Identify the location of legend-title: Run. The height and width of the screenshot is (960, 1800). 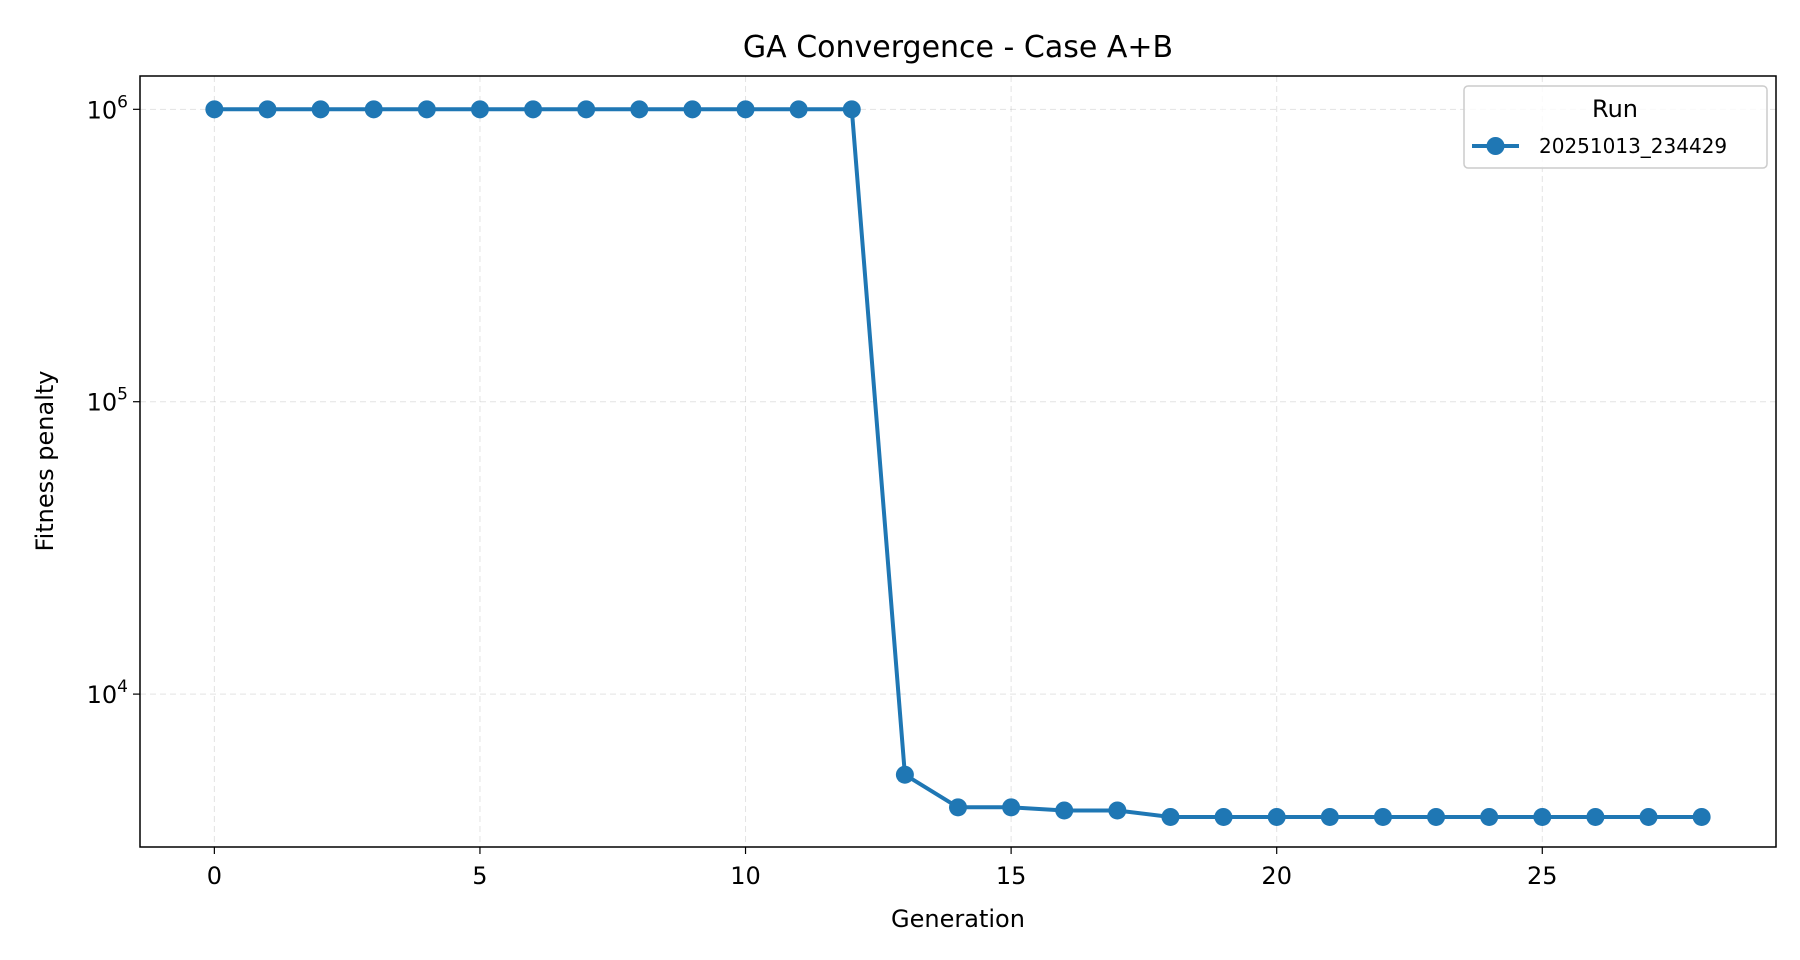
(1615, 109).